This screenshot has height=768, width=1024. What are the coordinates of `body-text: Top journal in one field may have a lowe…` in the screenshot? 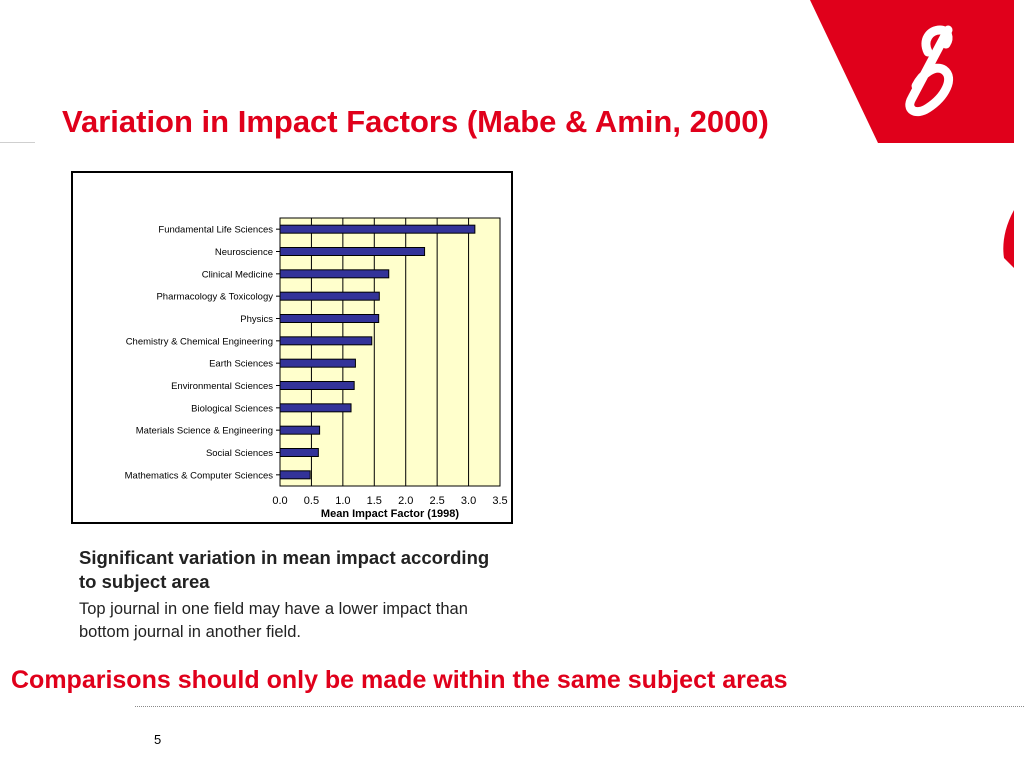 It's located at (273, 620).